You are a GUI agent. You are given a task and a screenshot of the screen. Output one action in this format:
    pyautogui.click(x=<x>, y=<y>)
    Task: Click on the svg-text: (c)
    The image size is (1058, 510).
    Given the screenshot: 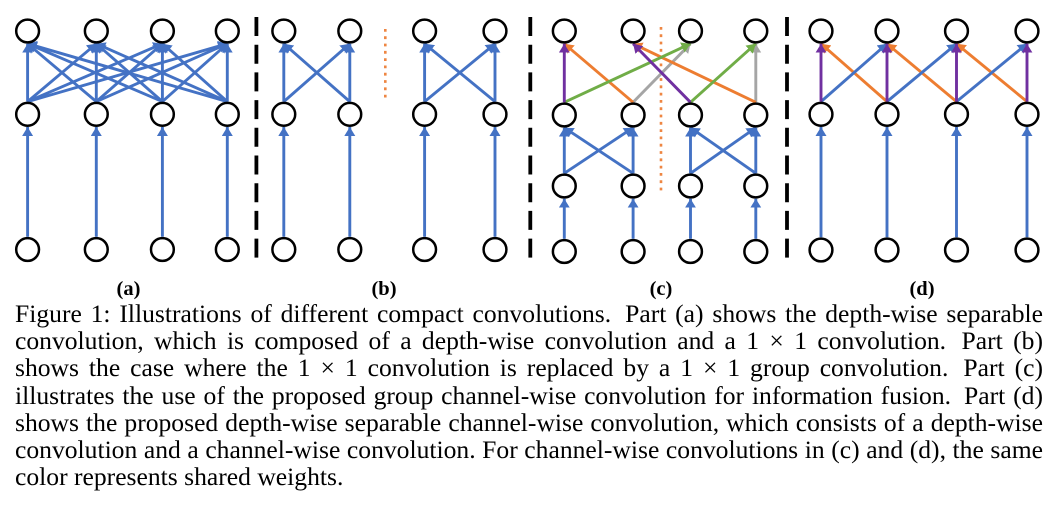 What is the action you would take?
    pyautogui.click(x=661, y=289)
    